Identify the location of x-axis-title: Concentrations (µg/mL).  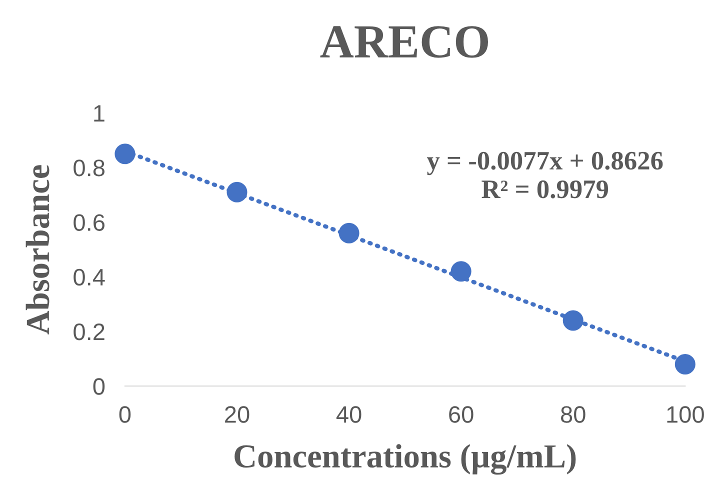
(405, 459).